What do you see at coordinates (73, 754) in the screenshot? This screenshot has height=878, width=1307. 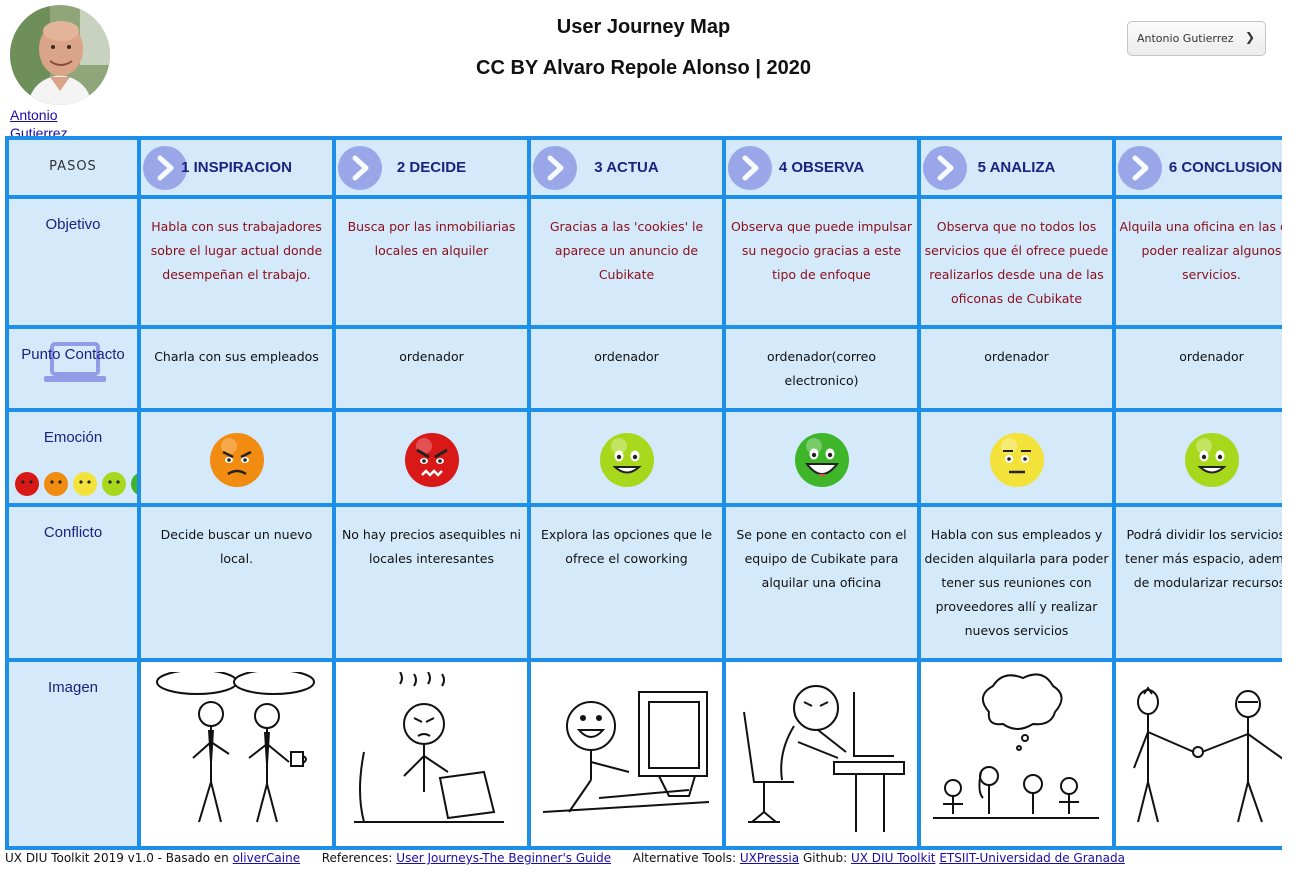 I see `row-label-imagen: Imagen` at bounding box center [73, 754].